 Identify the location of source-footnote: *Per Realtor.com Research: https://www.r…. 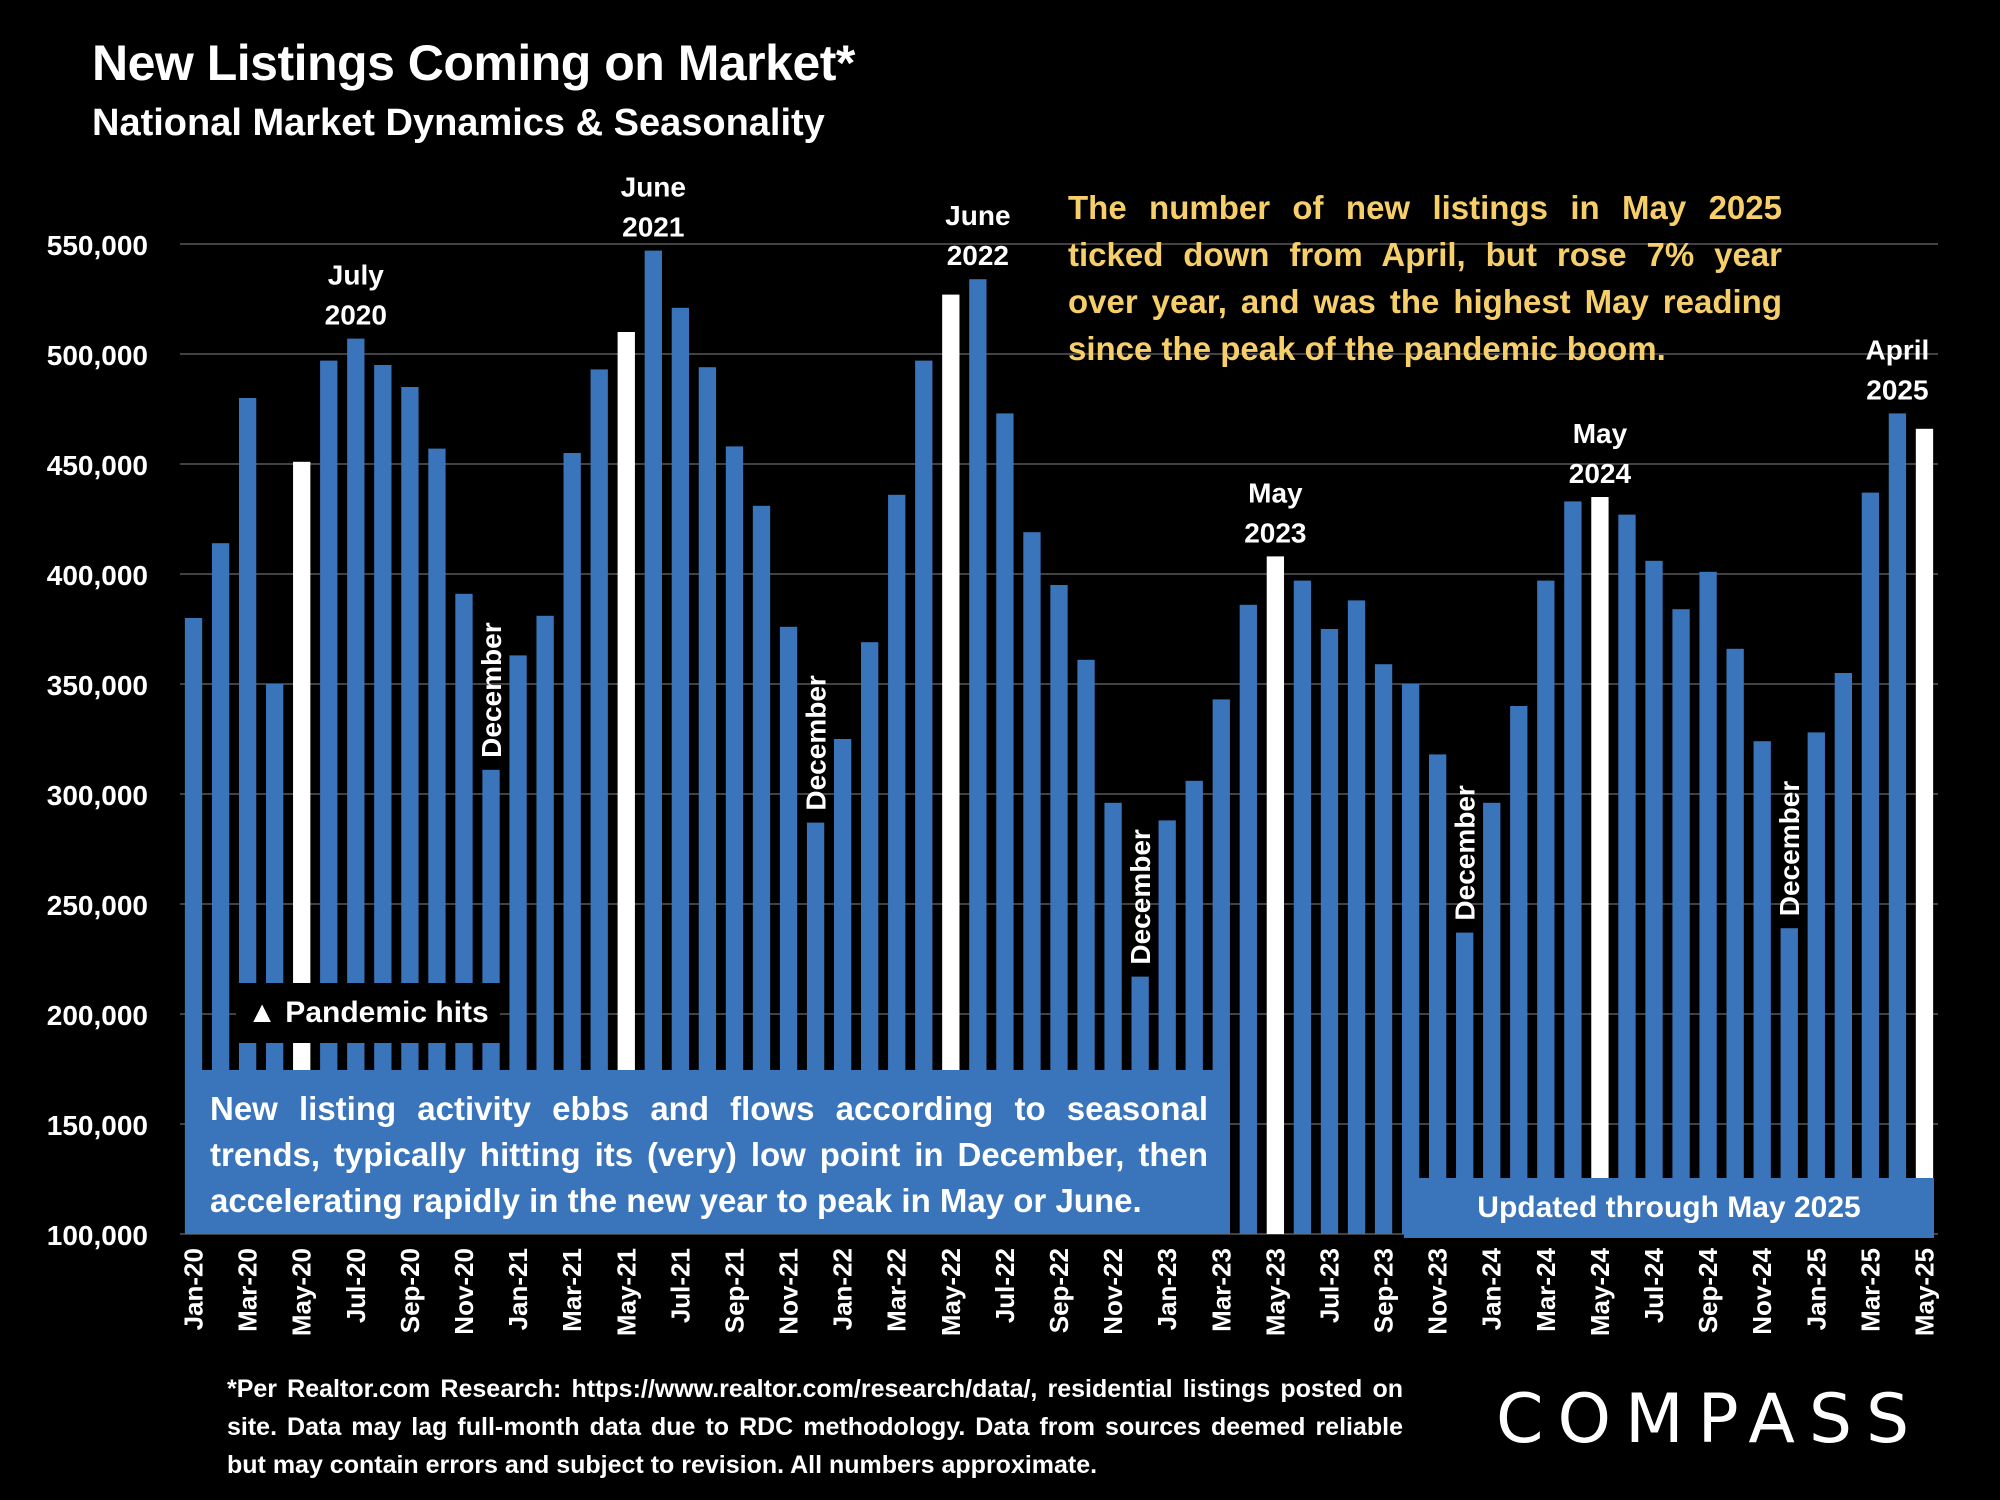
(815, 1427).